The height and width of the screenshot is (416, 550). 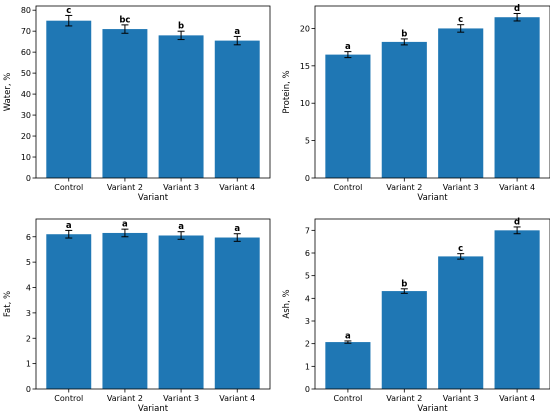 What do you see at coordinates (305, 66) in the screenshot?
I see `y-tick-label: 15` at bounding box center [305, 66].